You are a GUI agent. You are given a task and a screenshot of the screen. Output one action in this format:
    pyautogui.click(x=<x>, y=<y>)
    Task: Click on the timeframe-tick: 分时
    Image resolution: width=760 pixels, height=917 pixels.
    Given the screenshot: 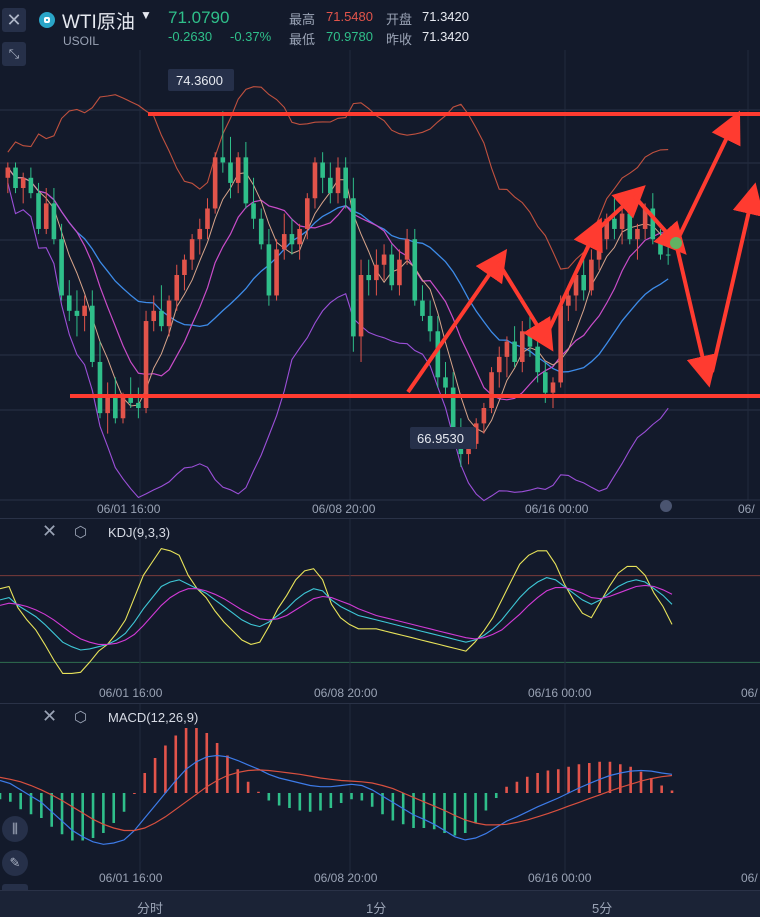 What is the action you would take?
    pyautogui.click(x=150, y=908)
    